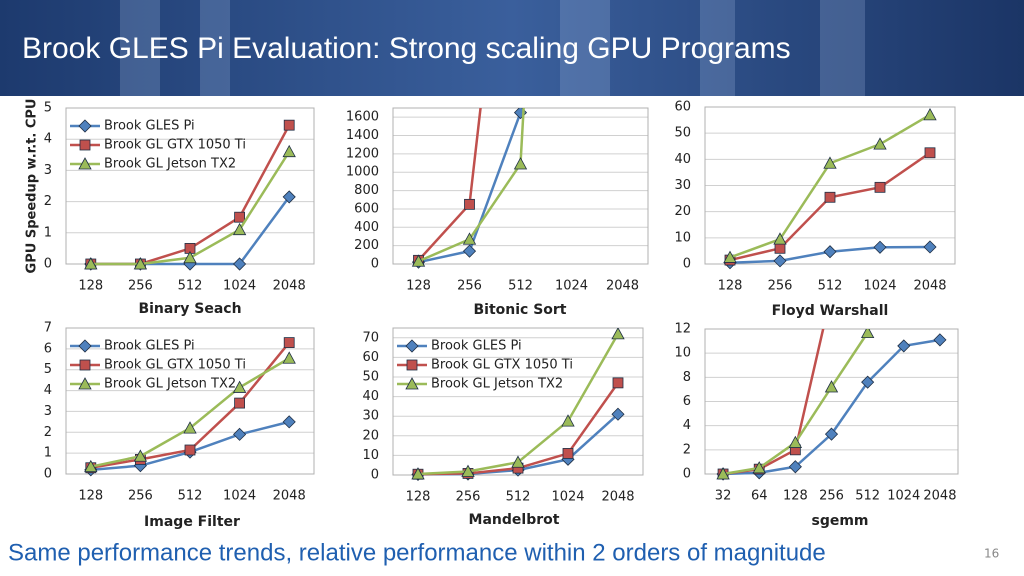 This screenshot has height=576, width=1024. I want to click on x-axis-title: Mandelbrot, so click(514, 520).